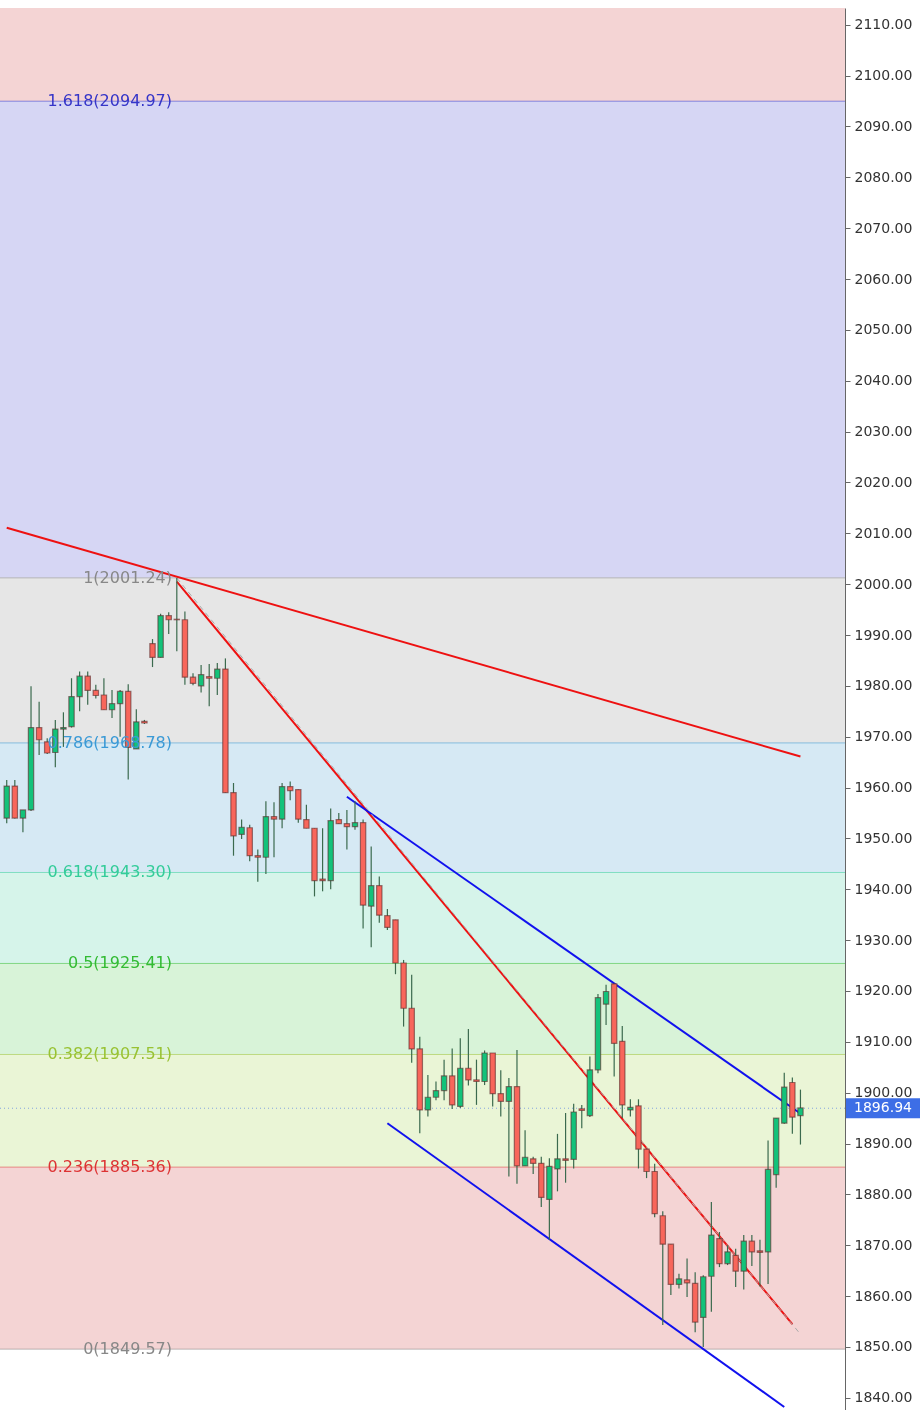  What do you see at coordinates (109, 101) in the screenshot?
I see `ref-line-label: 1.618(2094.97)` at bounding box center [109, 101].